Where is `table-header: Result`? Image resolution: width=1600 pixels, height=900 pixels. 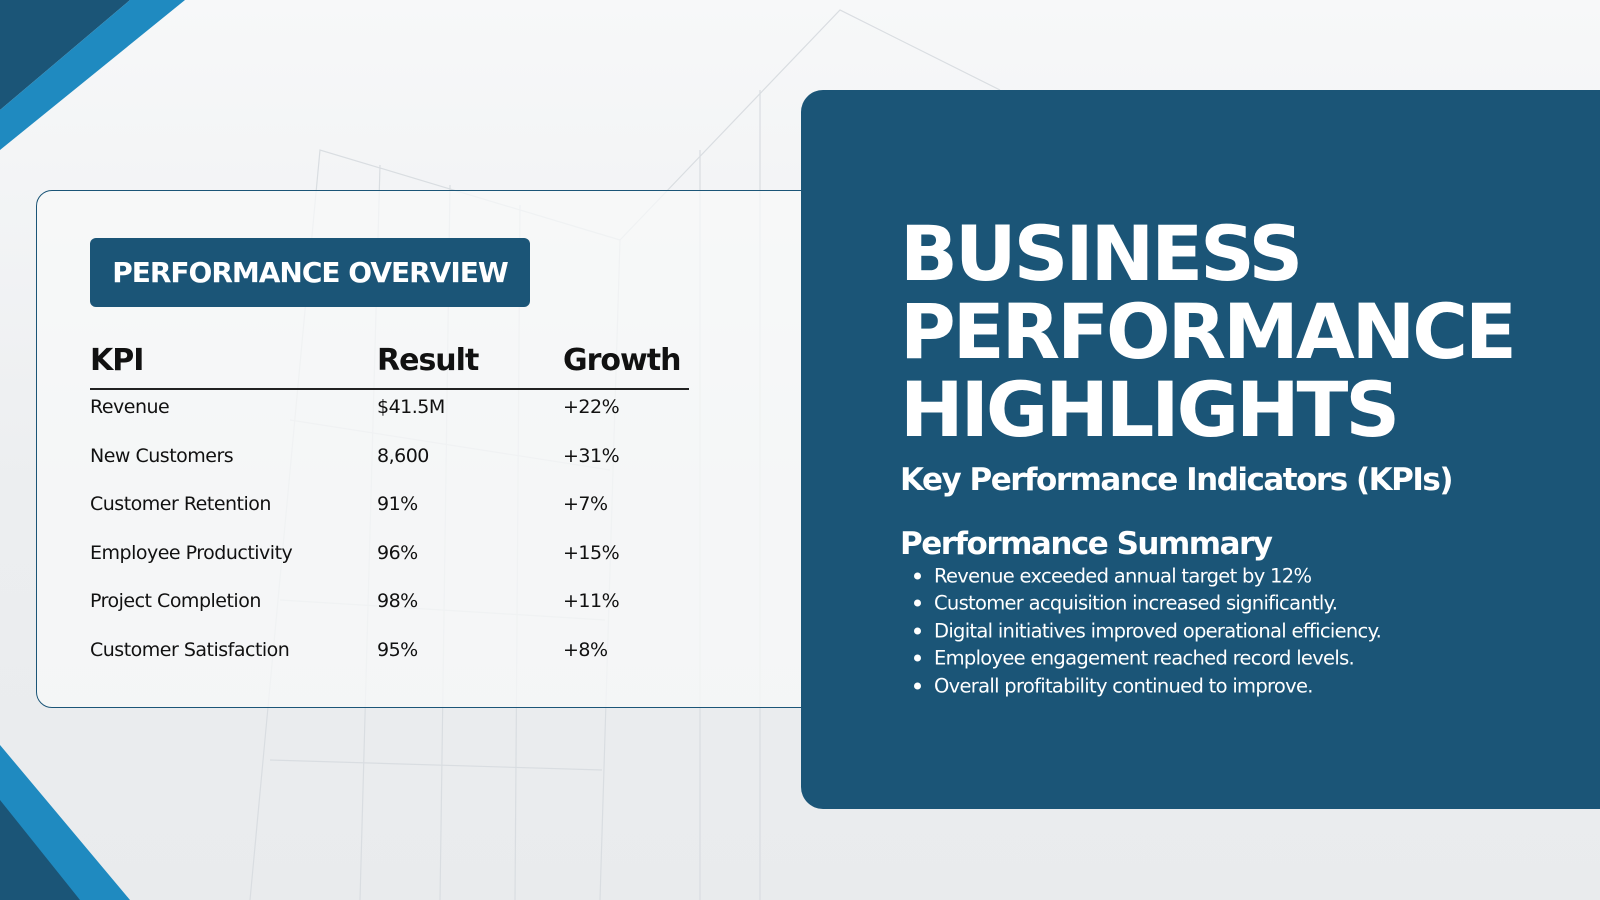
table-header: Result is located at coordinates (428, 360).